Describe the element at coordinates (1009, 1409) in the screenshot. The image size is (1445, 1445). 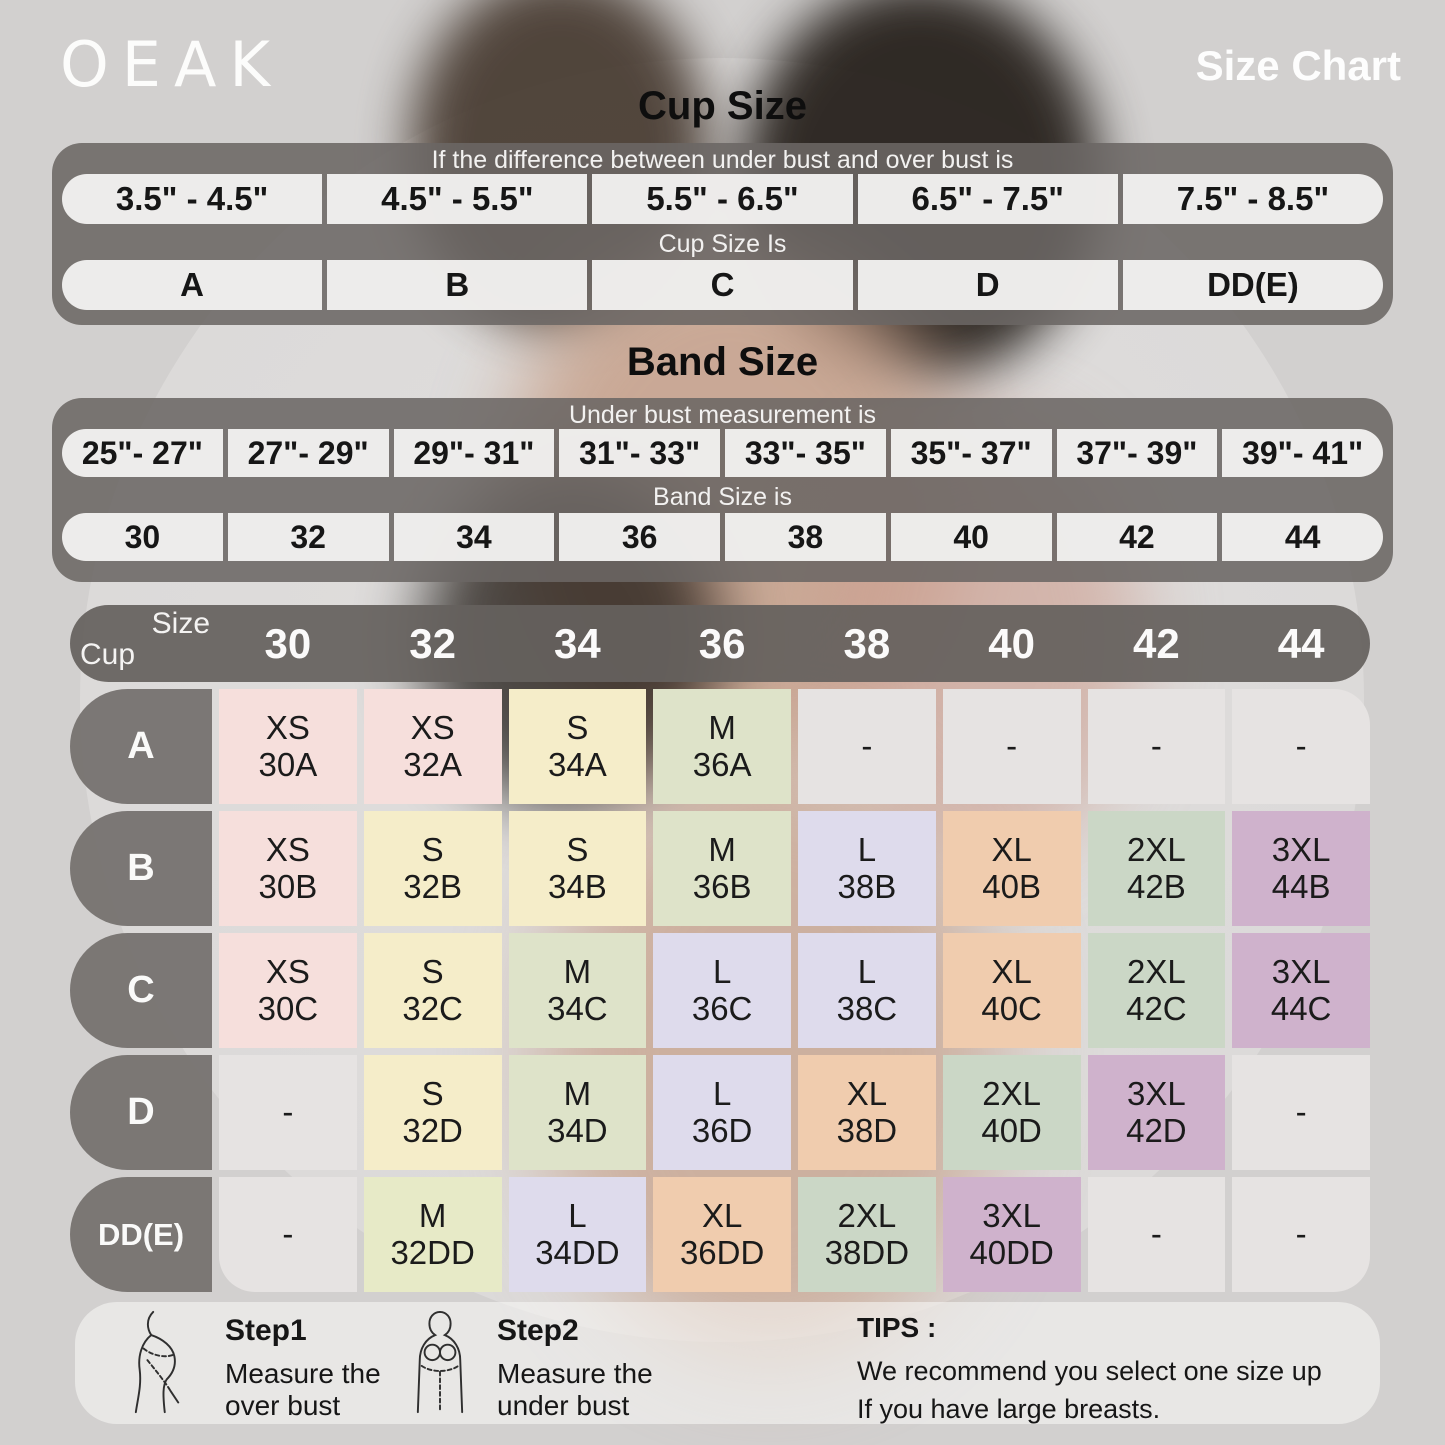
I see `tips-line2: If you have large breasts.` at that location.